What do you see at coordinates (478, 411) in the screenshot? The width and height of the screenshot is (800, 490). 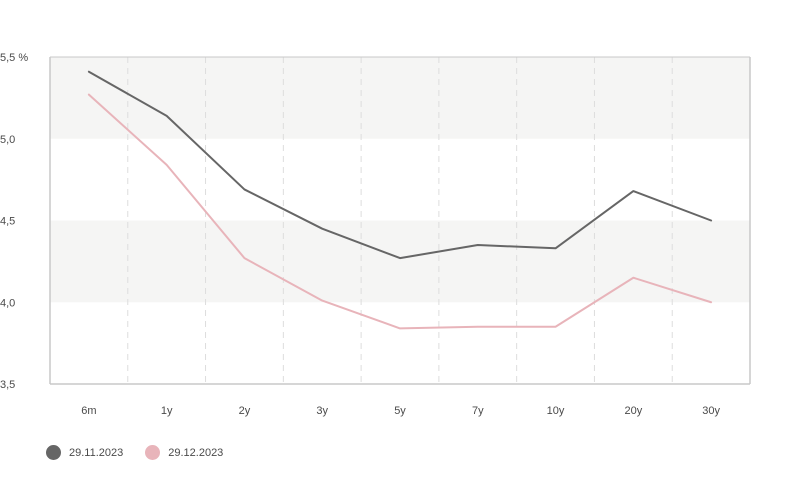 I see `x-tick-label: 7y` at bounding box center [478, 411].